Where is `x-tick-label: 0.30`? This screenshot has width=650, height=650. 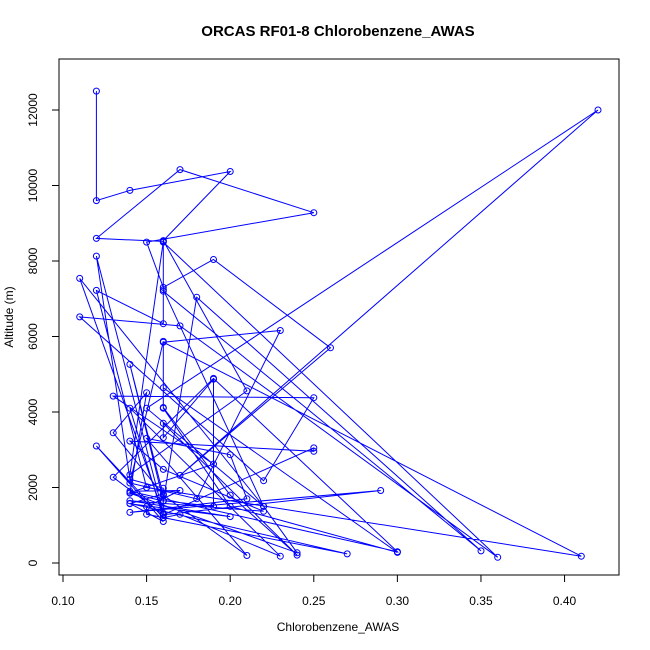
x-tick-label: 0.30 is located at coordinates (398, 601).